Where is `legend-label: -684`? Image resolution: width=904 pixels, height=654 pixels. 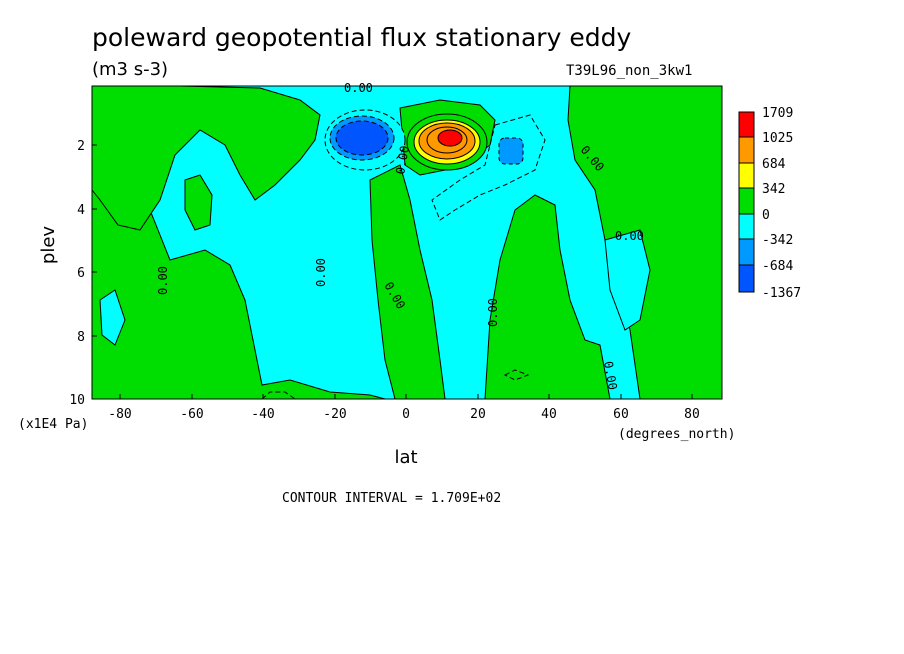 legend-label: -684 is located at coordinates (777, 266).